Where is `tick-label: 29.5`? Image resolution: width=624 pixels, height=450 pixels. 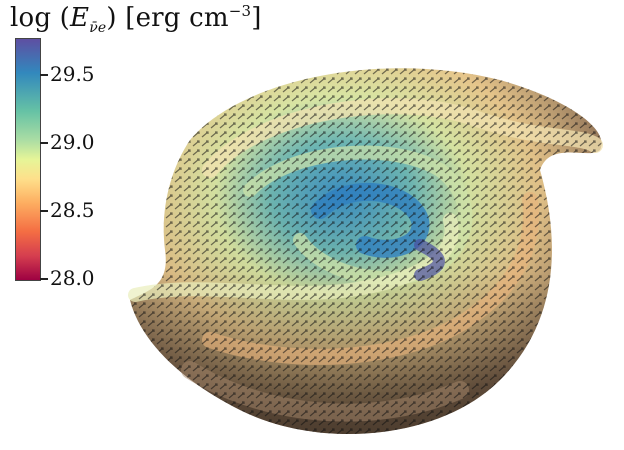
tick-label: 29.5 is located at coordinates (72, 74).